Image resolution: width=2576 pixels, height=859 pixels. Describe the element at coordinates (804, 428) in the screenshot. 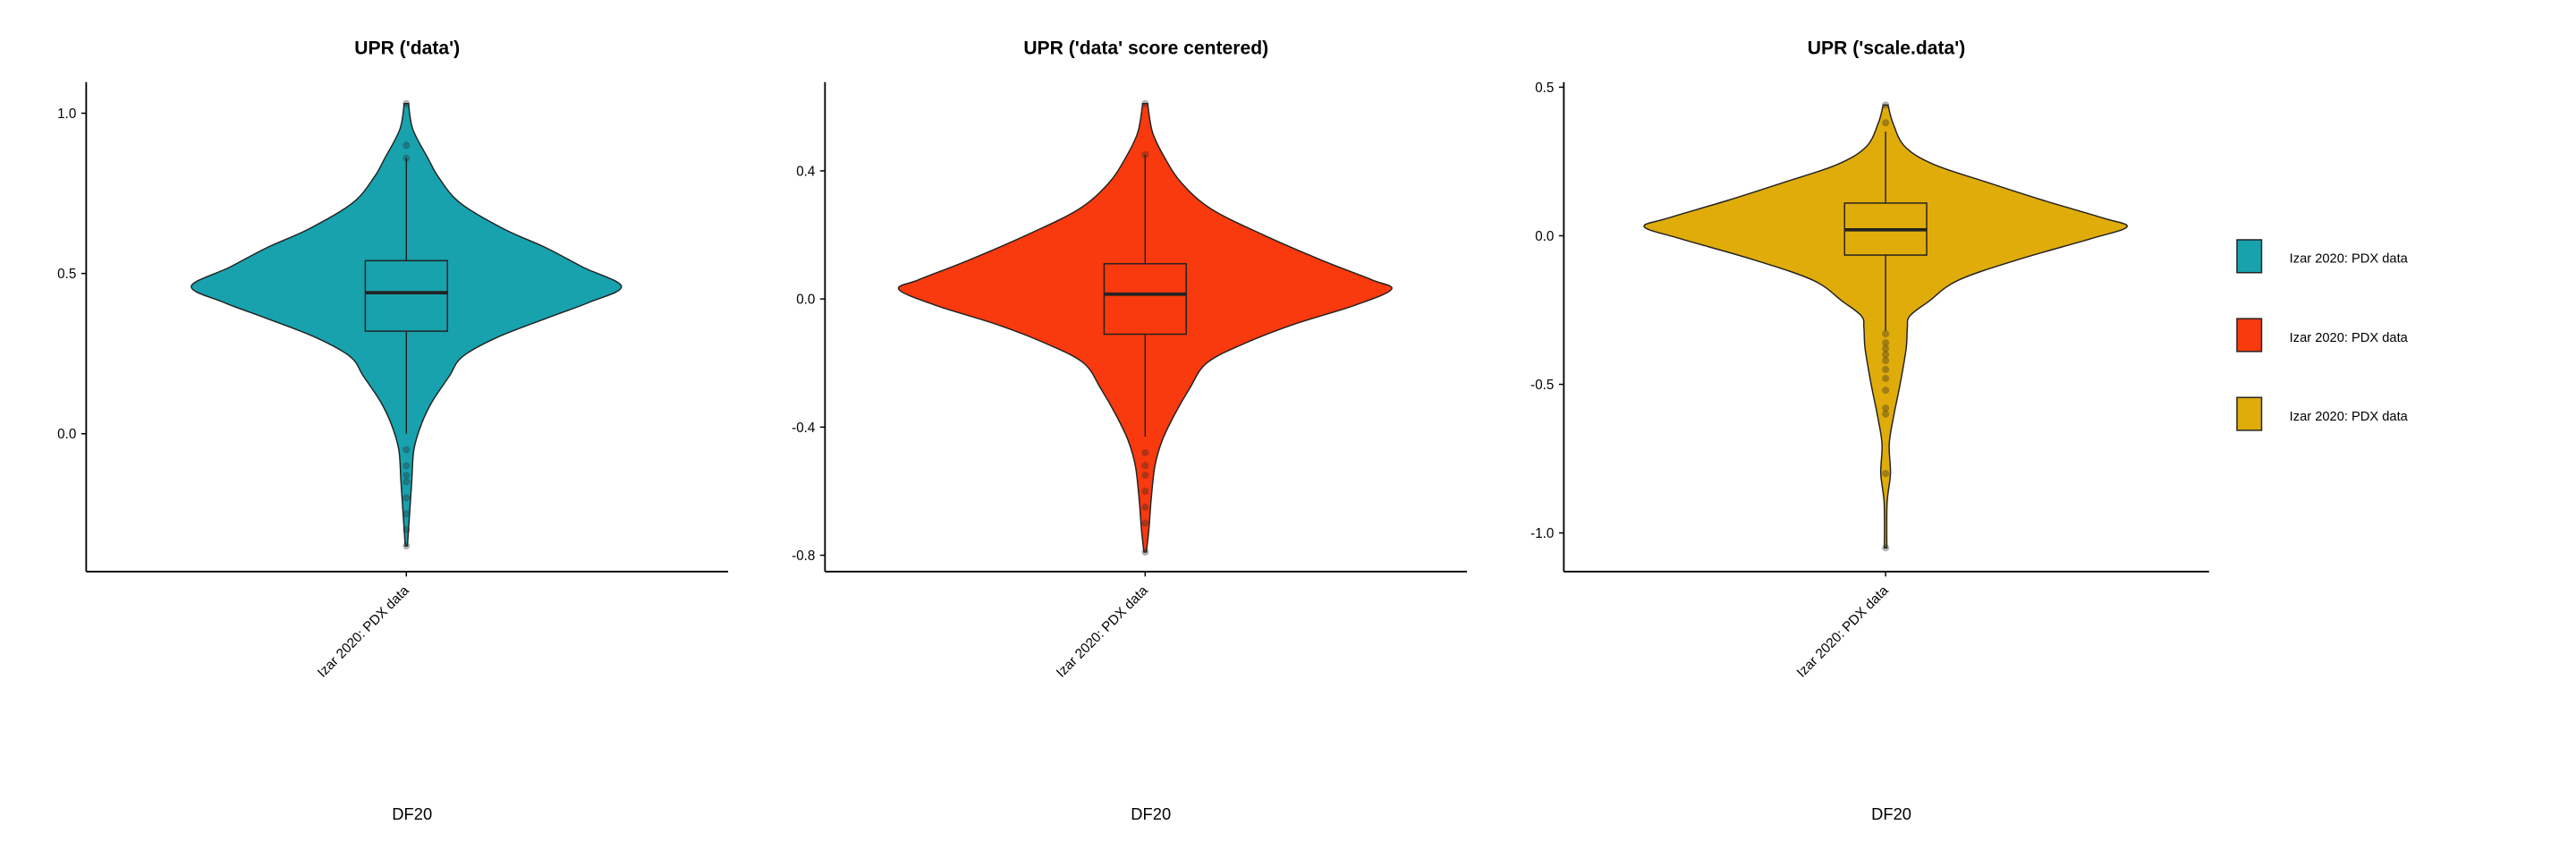

I see `y-tick-label: -0.4` at that location.